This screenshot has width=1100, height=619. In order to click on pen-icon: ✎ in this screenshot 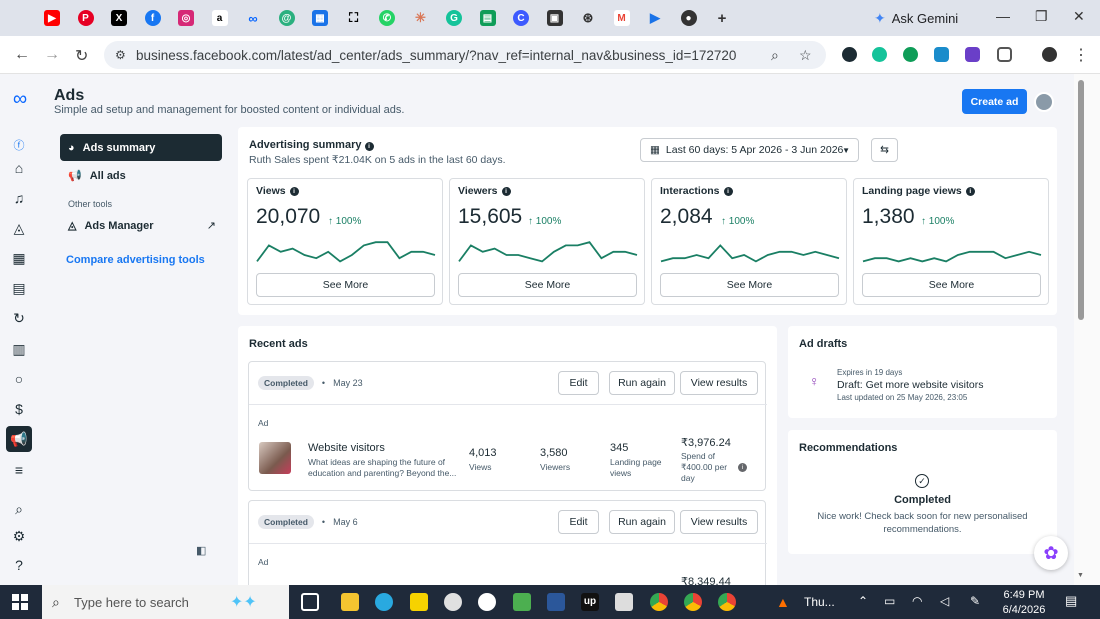, I will do `click(975, 601)`.